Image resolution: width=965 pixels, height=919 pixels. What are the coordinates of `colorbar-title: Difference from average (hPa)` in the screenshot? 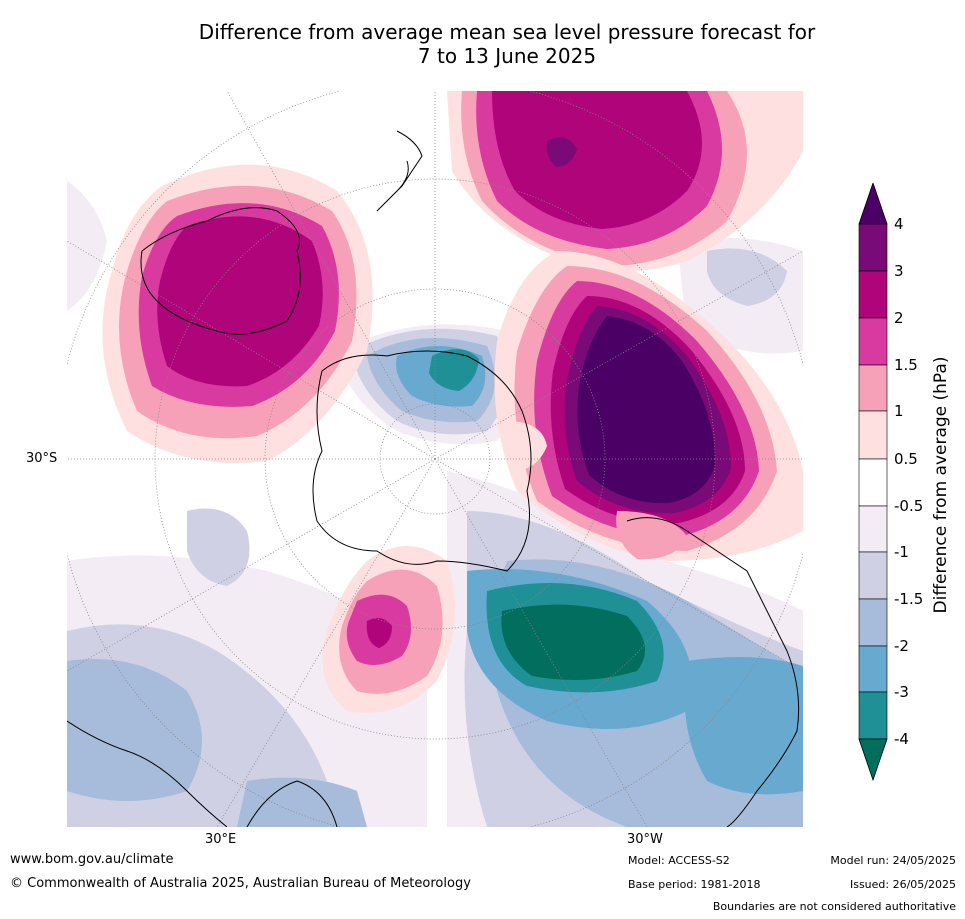 It's located at (941, 485).